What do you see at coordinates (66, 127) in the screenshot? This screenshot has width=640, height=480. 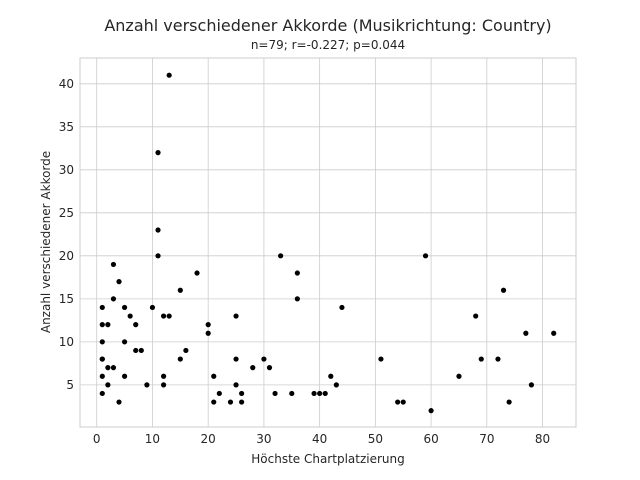 I see `y-tick-label: 35` at bounding box center [66, 127].